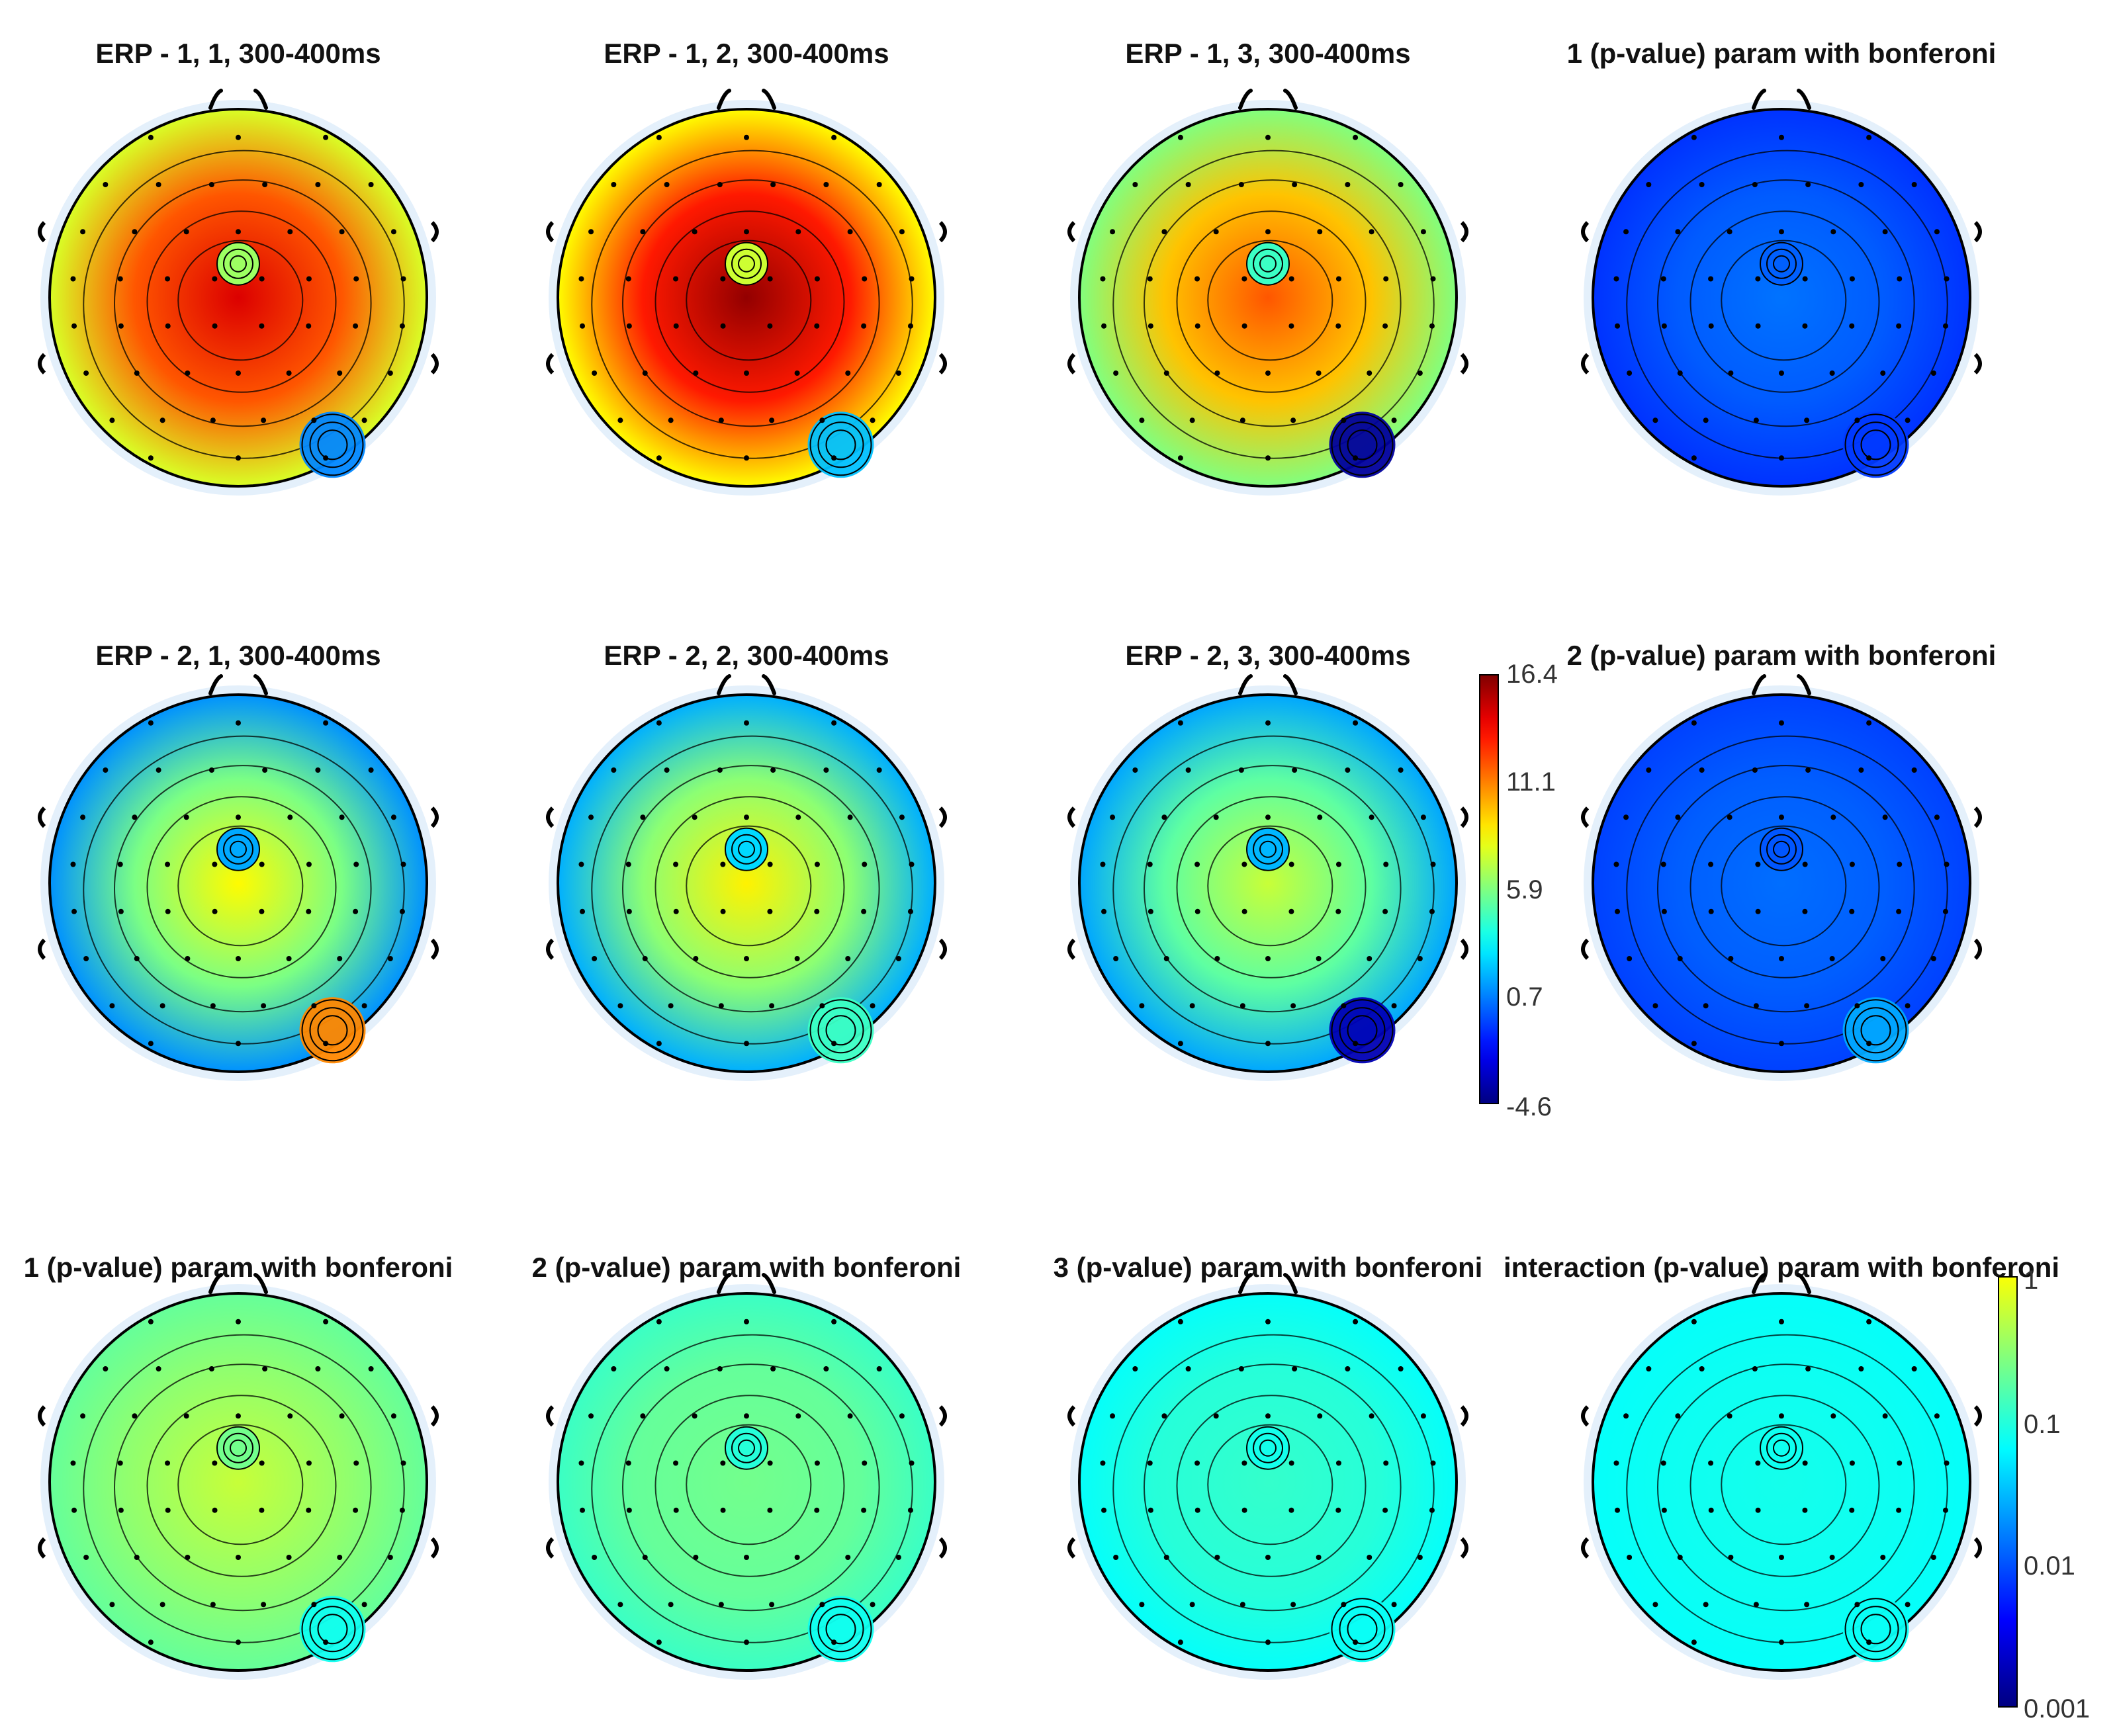 Image resolution: width=2115 pixels, height=1736 pixels. What do you see at coordinates (1532, 674) in the screenshot?
I see `erp-colorbar-tick: 16.4` at bounding box center [1532, 674].